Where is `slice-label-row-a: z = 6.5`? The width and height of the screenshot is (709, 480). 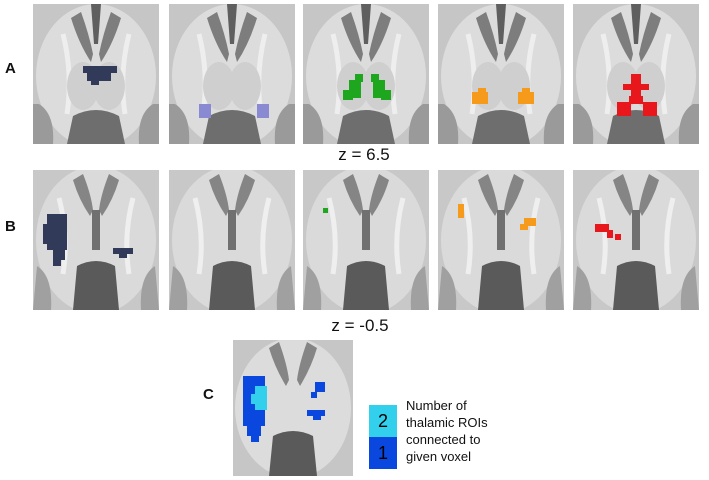 slice-label-row-a: z = 6.5 is located at coordinates (364, 154).